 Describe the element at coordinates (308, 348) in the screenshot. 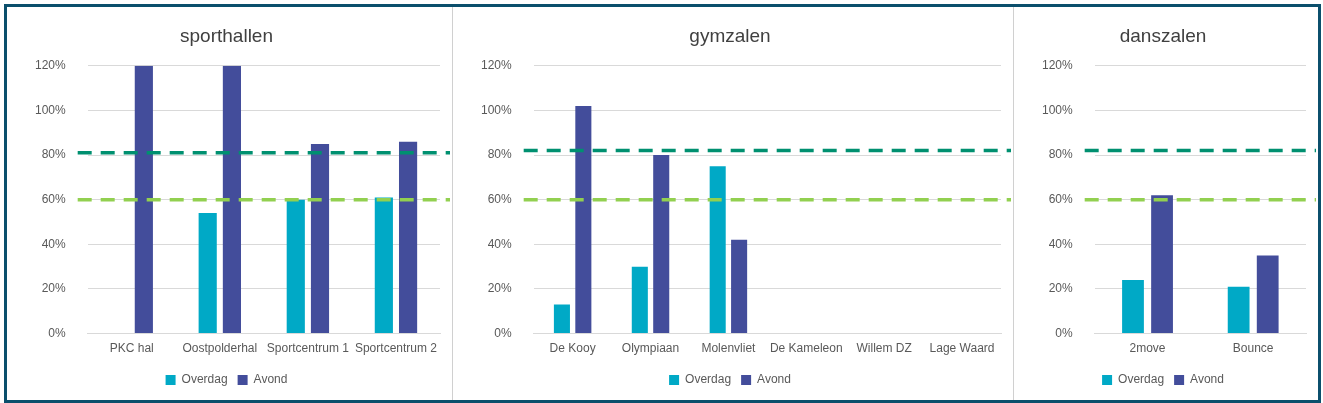

I see `x-tick-label: Sportcentrum 1` at that location.